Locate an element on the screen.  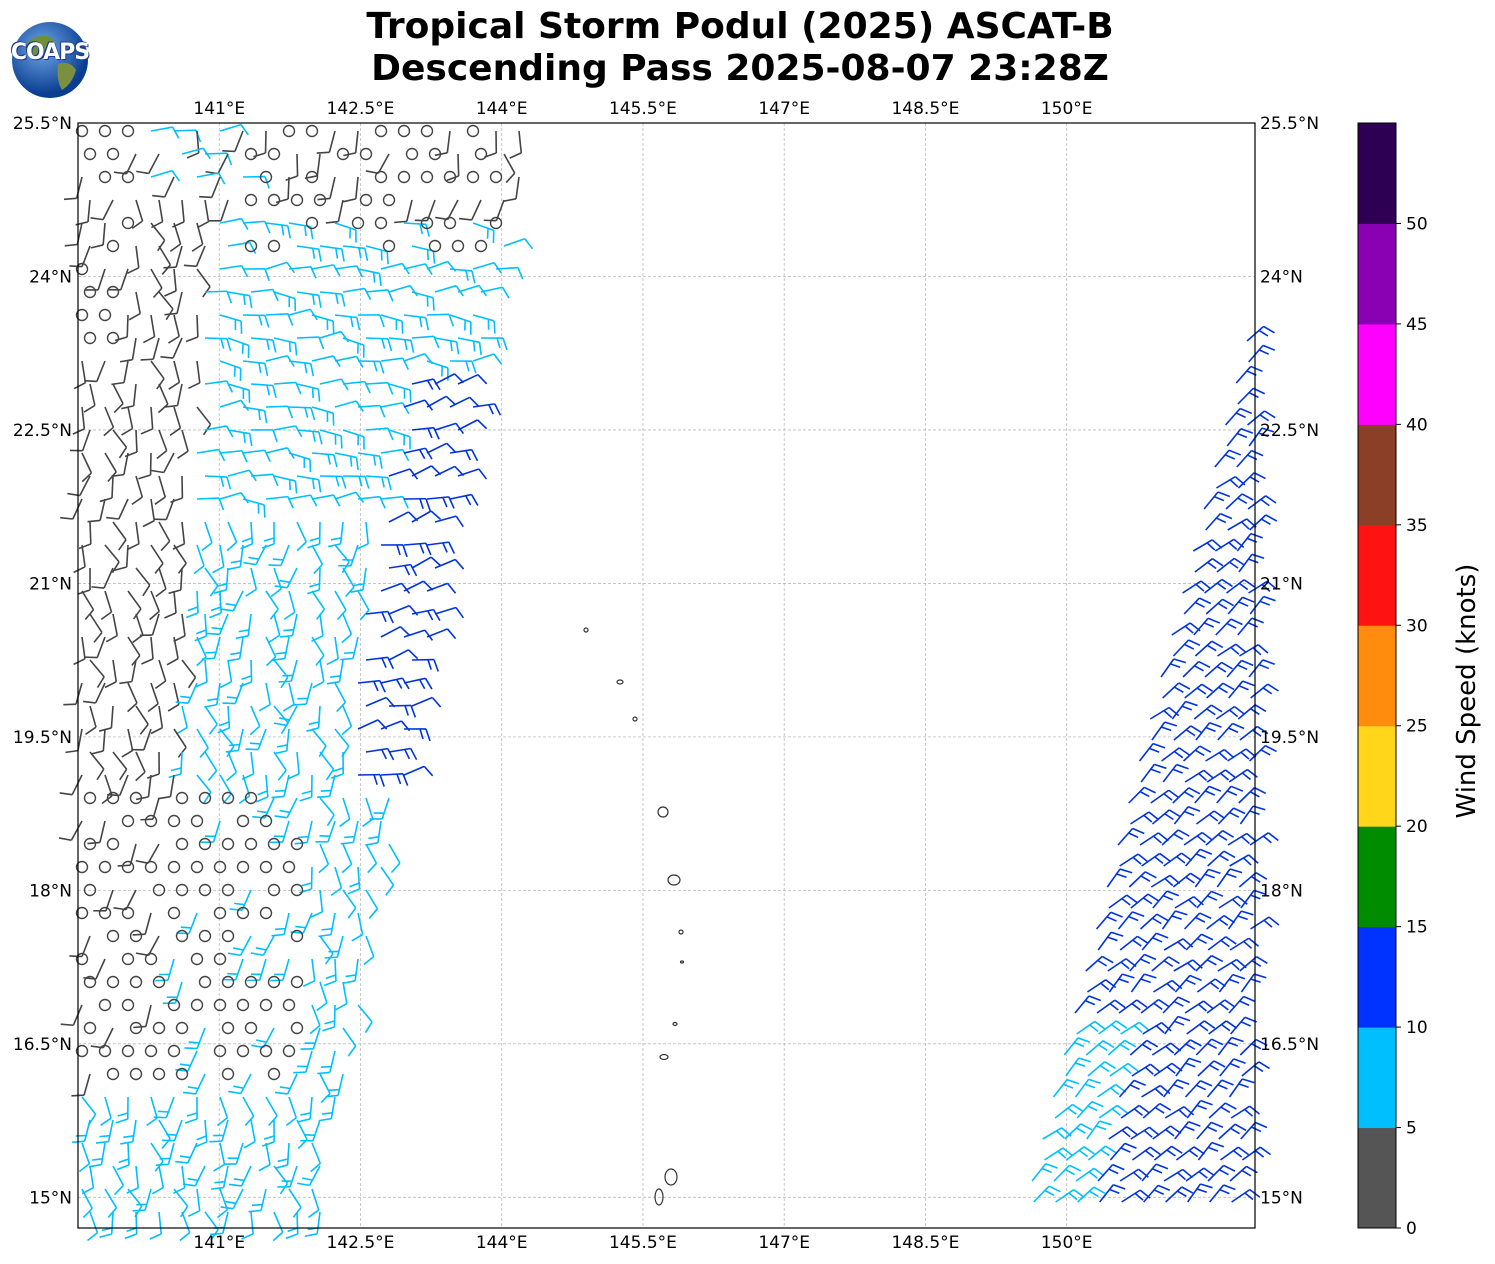
island-outline is located at coordinates (671, 1177).